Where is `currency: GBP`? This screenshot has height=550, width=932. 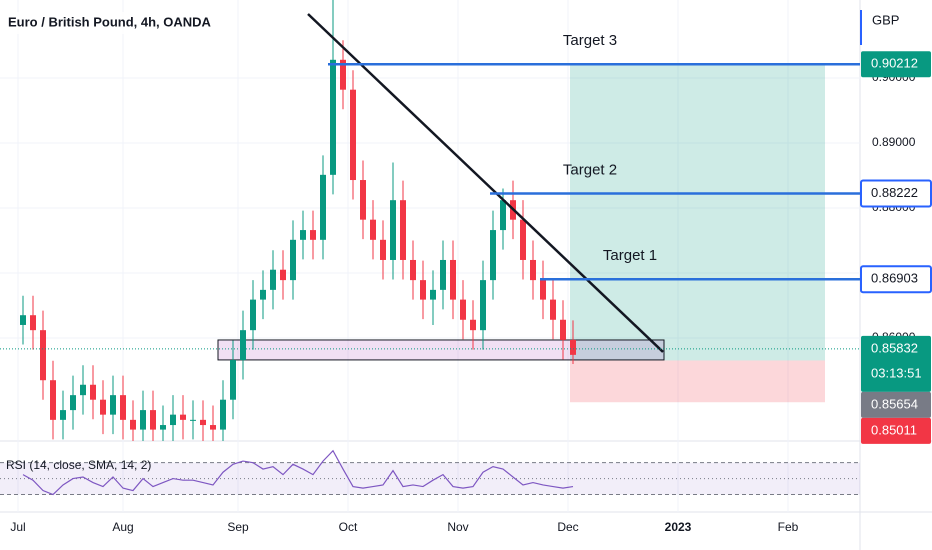
currency: GBP is located at coordinates (885, 19).